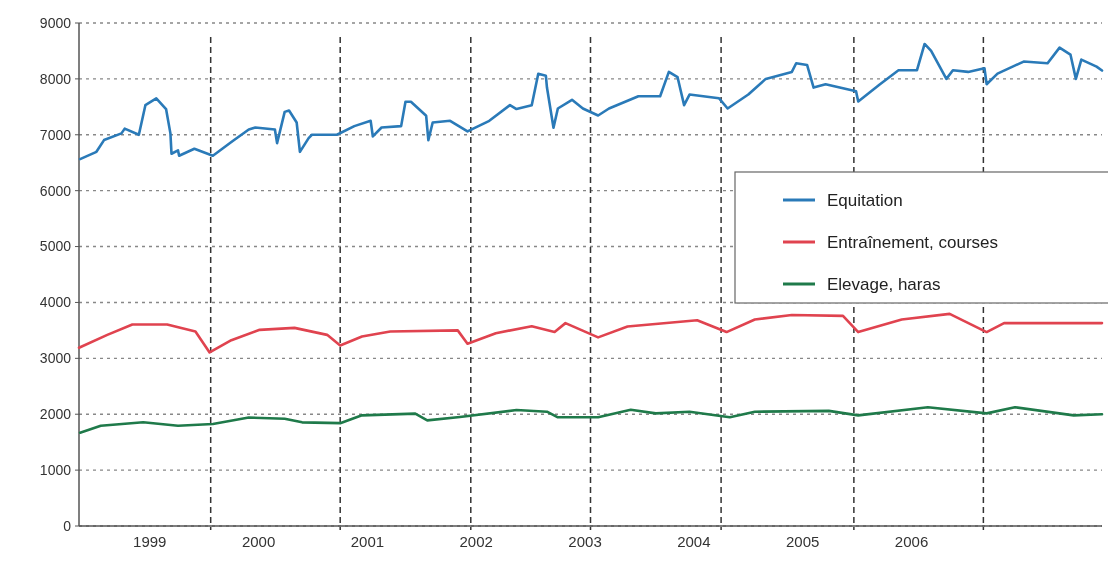 This screenshot has width=1118, height=562. What do you see at coordinates (55, 134) in the screenshot?
I see `y-tick-label: 7000` at bounding box center [55, 134].